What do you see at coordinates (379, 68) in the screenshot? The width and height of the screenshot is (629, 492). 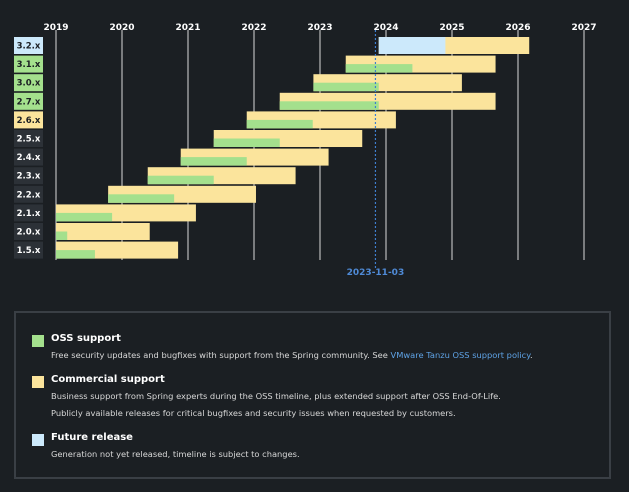 I see `oss-bar-3-1-x` at bounding box center [379, 68].